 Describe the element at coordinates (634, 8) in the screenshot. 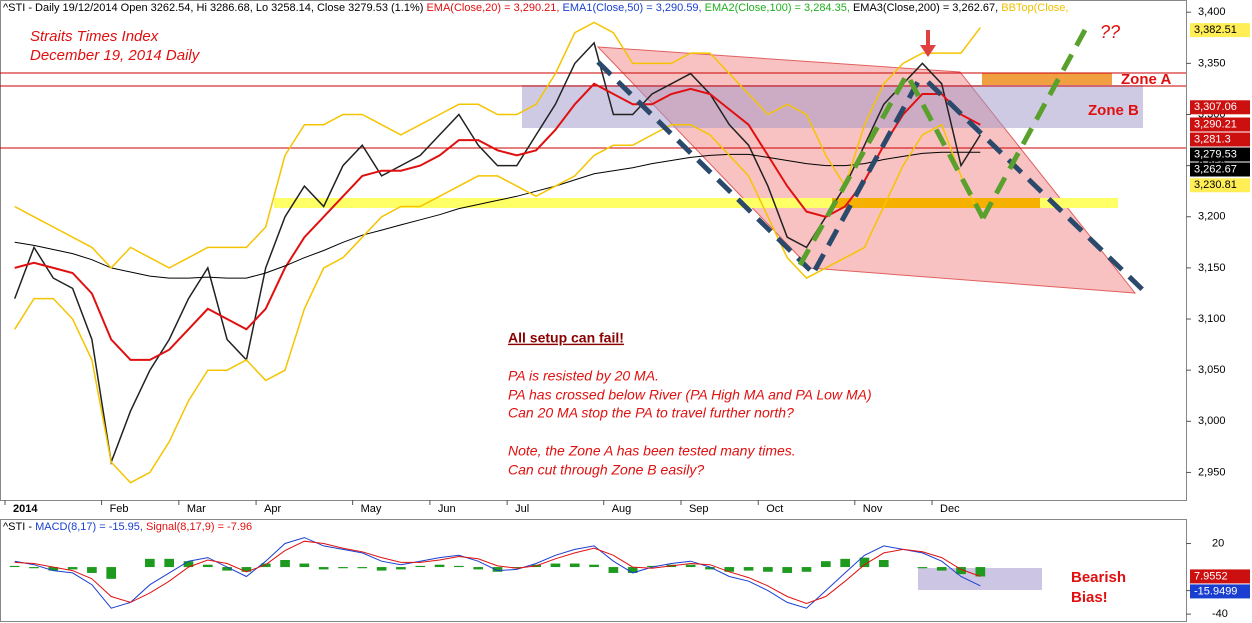

I see `header-part: EMA1(Close,50) = 3,290.59,` at that location.